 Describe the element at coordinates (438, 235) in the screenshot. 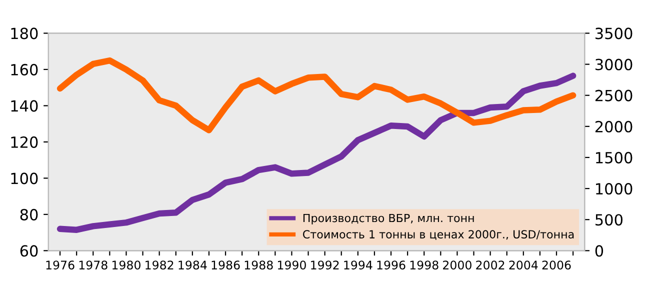

I see `legend-label: Стоимость 1 тонны в ценах 2000г., USD/тонна` at that location.